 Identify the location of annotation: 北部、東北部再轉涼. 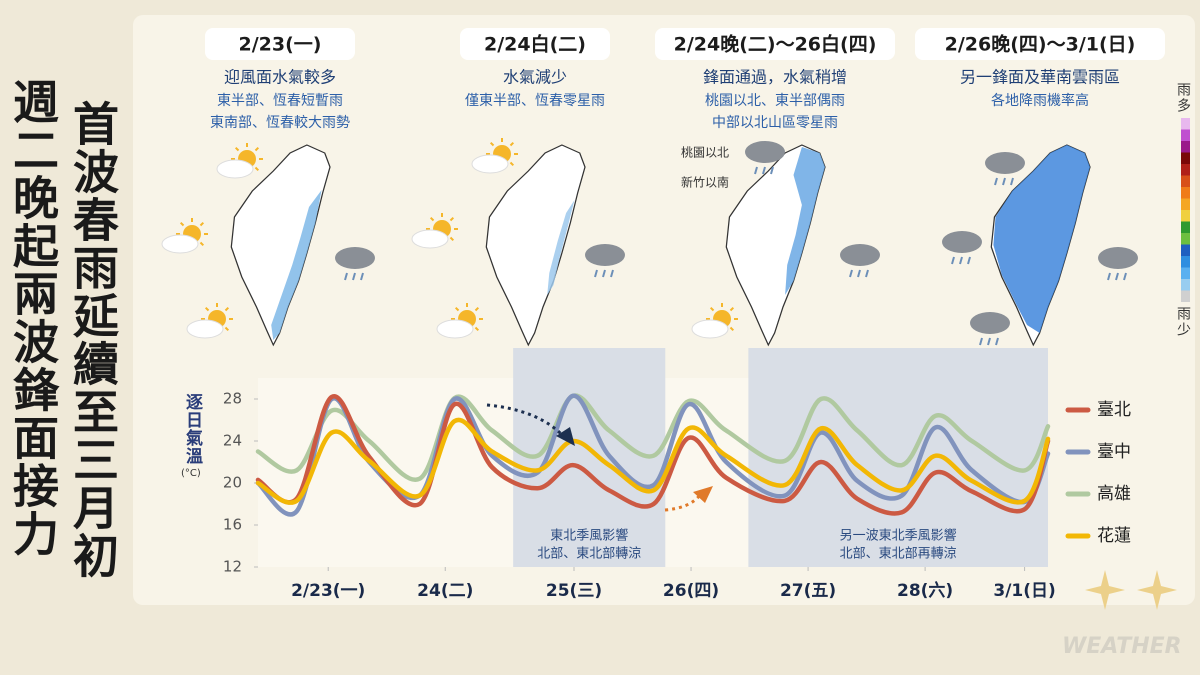
(898, 554).